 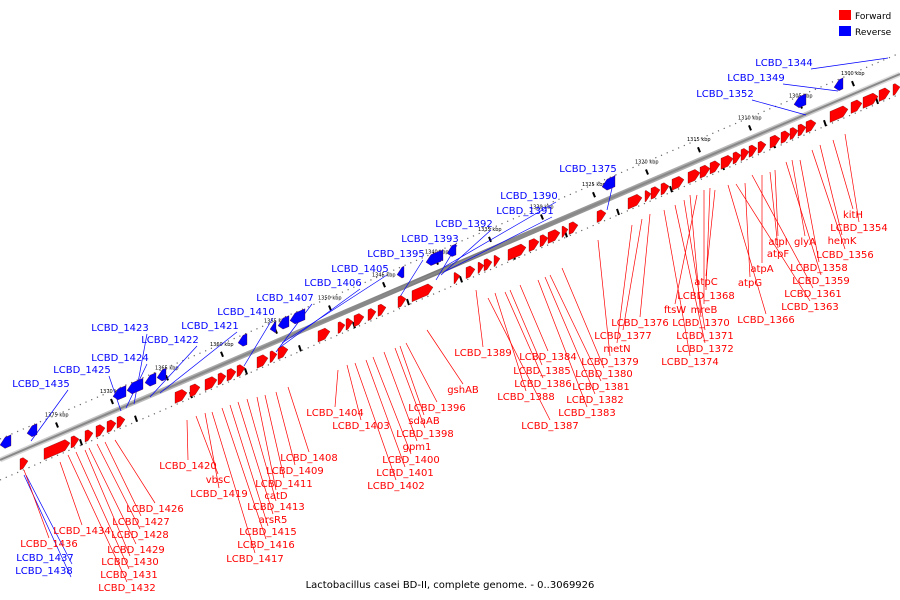 I want to click on forward-gene-label: gpm1, so click(x=417, y=447).